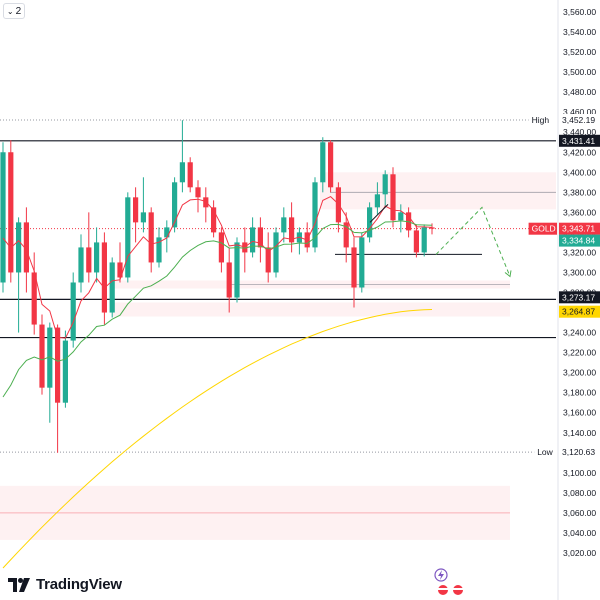 The height and width of the screenshot is (600, 600). Describe the element at coordinates (508, 274) in the screenshot. I see `projection-arrow` at that location.